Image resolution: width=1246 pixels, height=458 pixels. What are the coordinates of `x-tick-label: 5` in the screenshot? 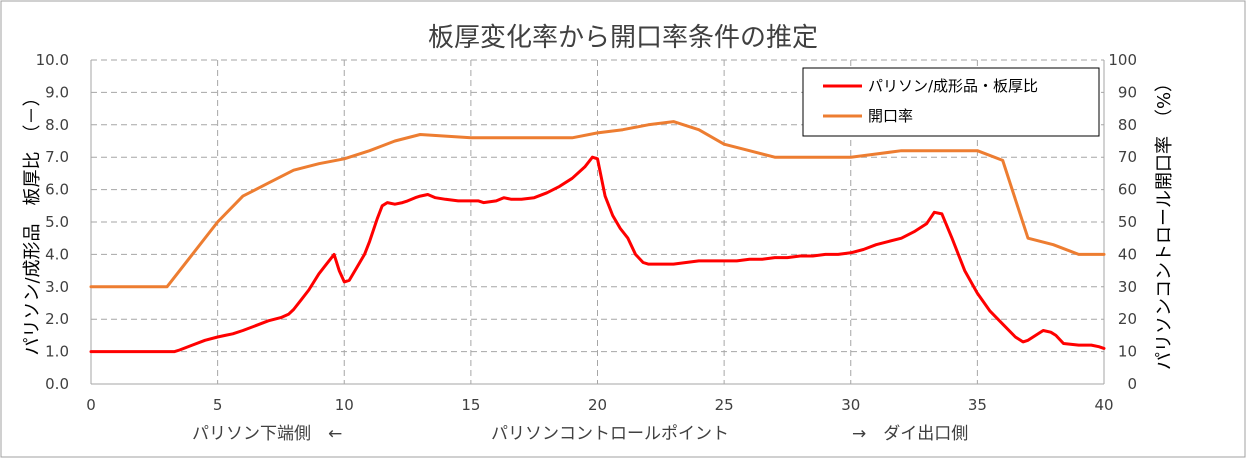 It's located at (218, 405).